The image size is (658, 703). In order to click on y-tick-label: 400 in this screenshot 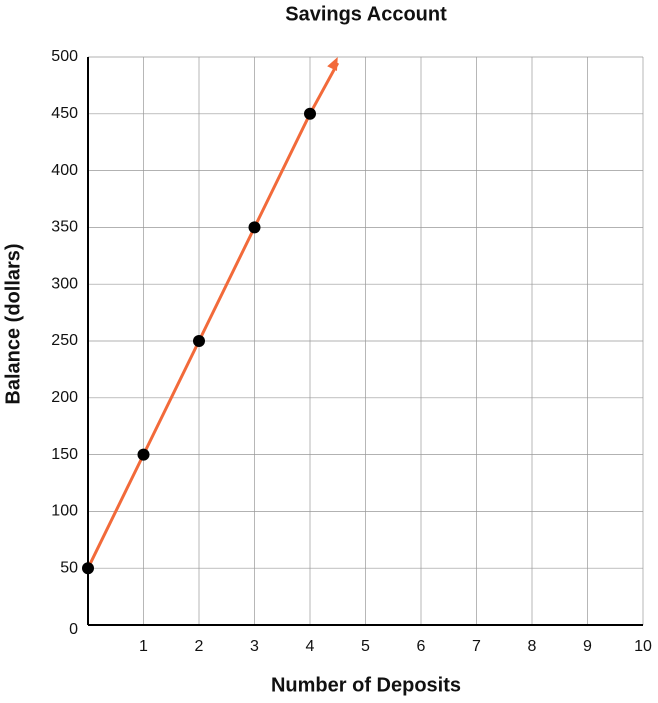, I will do `click(64, 170)`.